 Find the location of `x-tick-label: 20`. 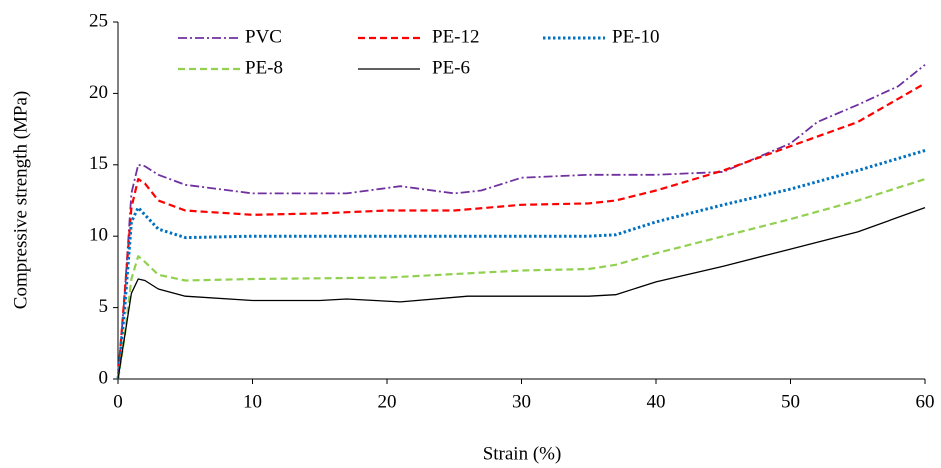

x-tick-label: 20 is located at coordinates (387, 401).